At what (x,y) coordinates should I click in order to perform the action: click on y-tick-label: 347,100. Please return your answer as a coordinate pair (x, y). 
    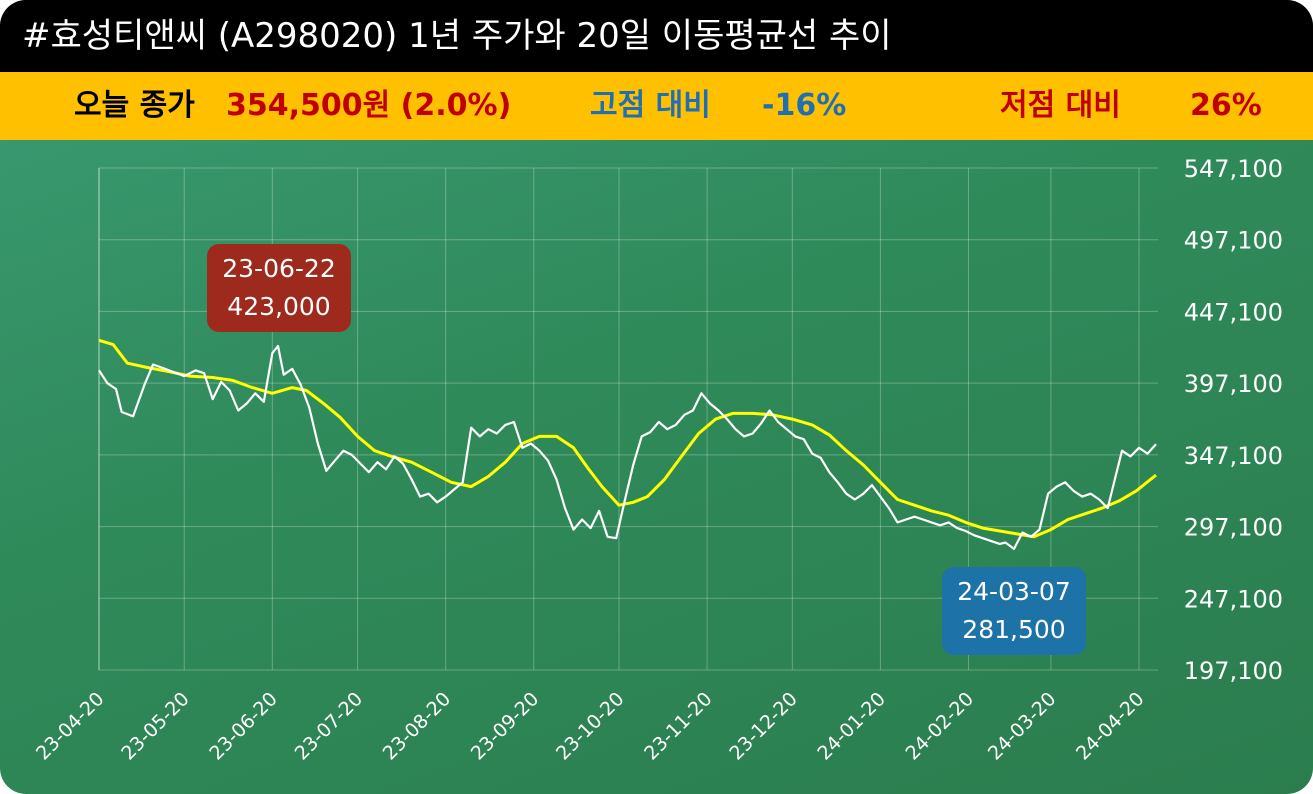
    Looking at the image, I should click on (1233, 456).